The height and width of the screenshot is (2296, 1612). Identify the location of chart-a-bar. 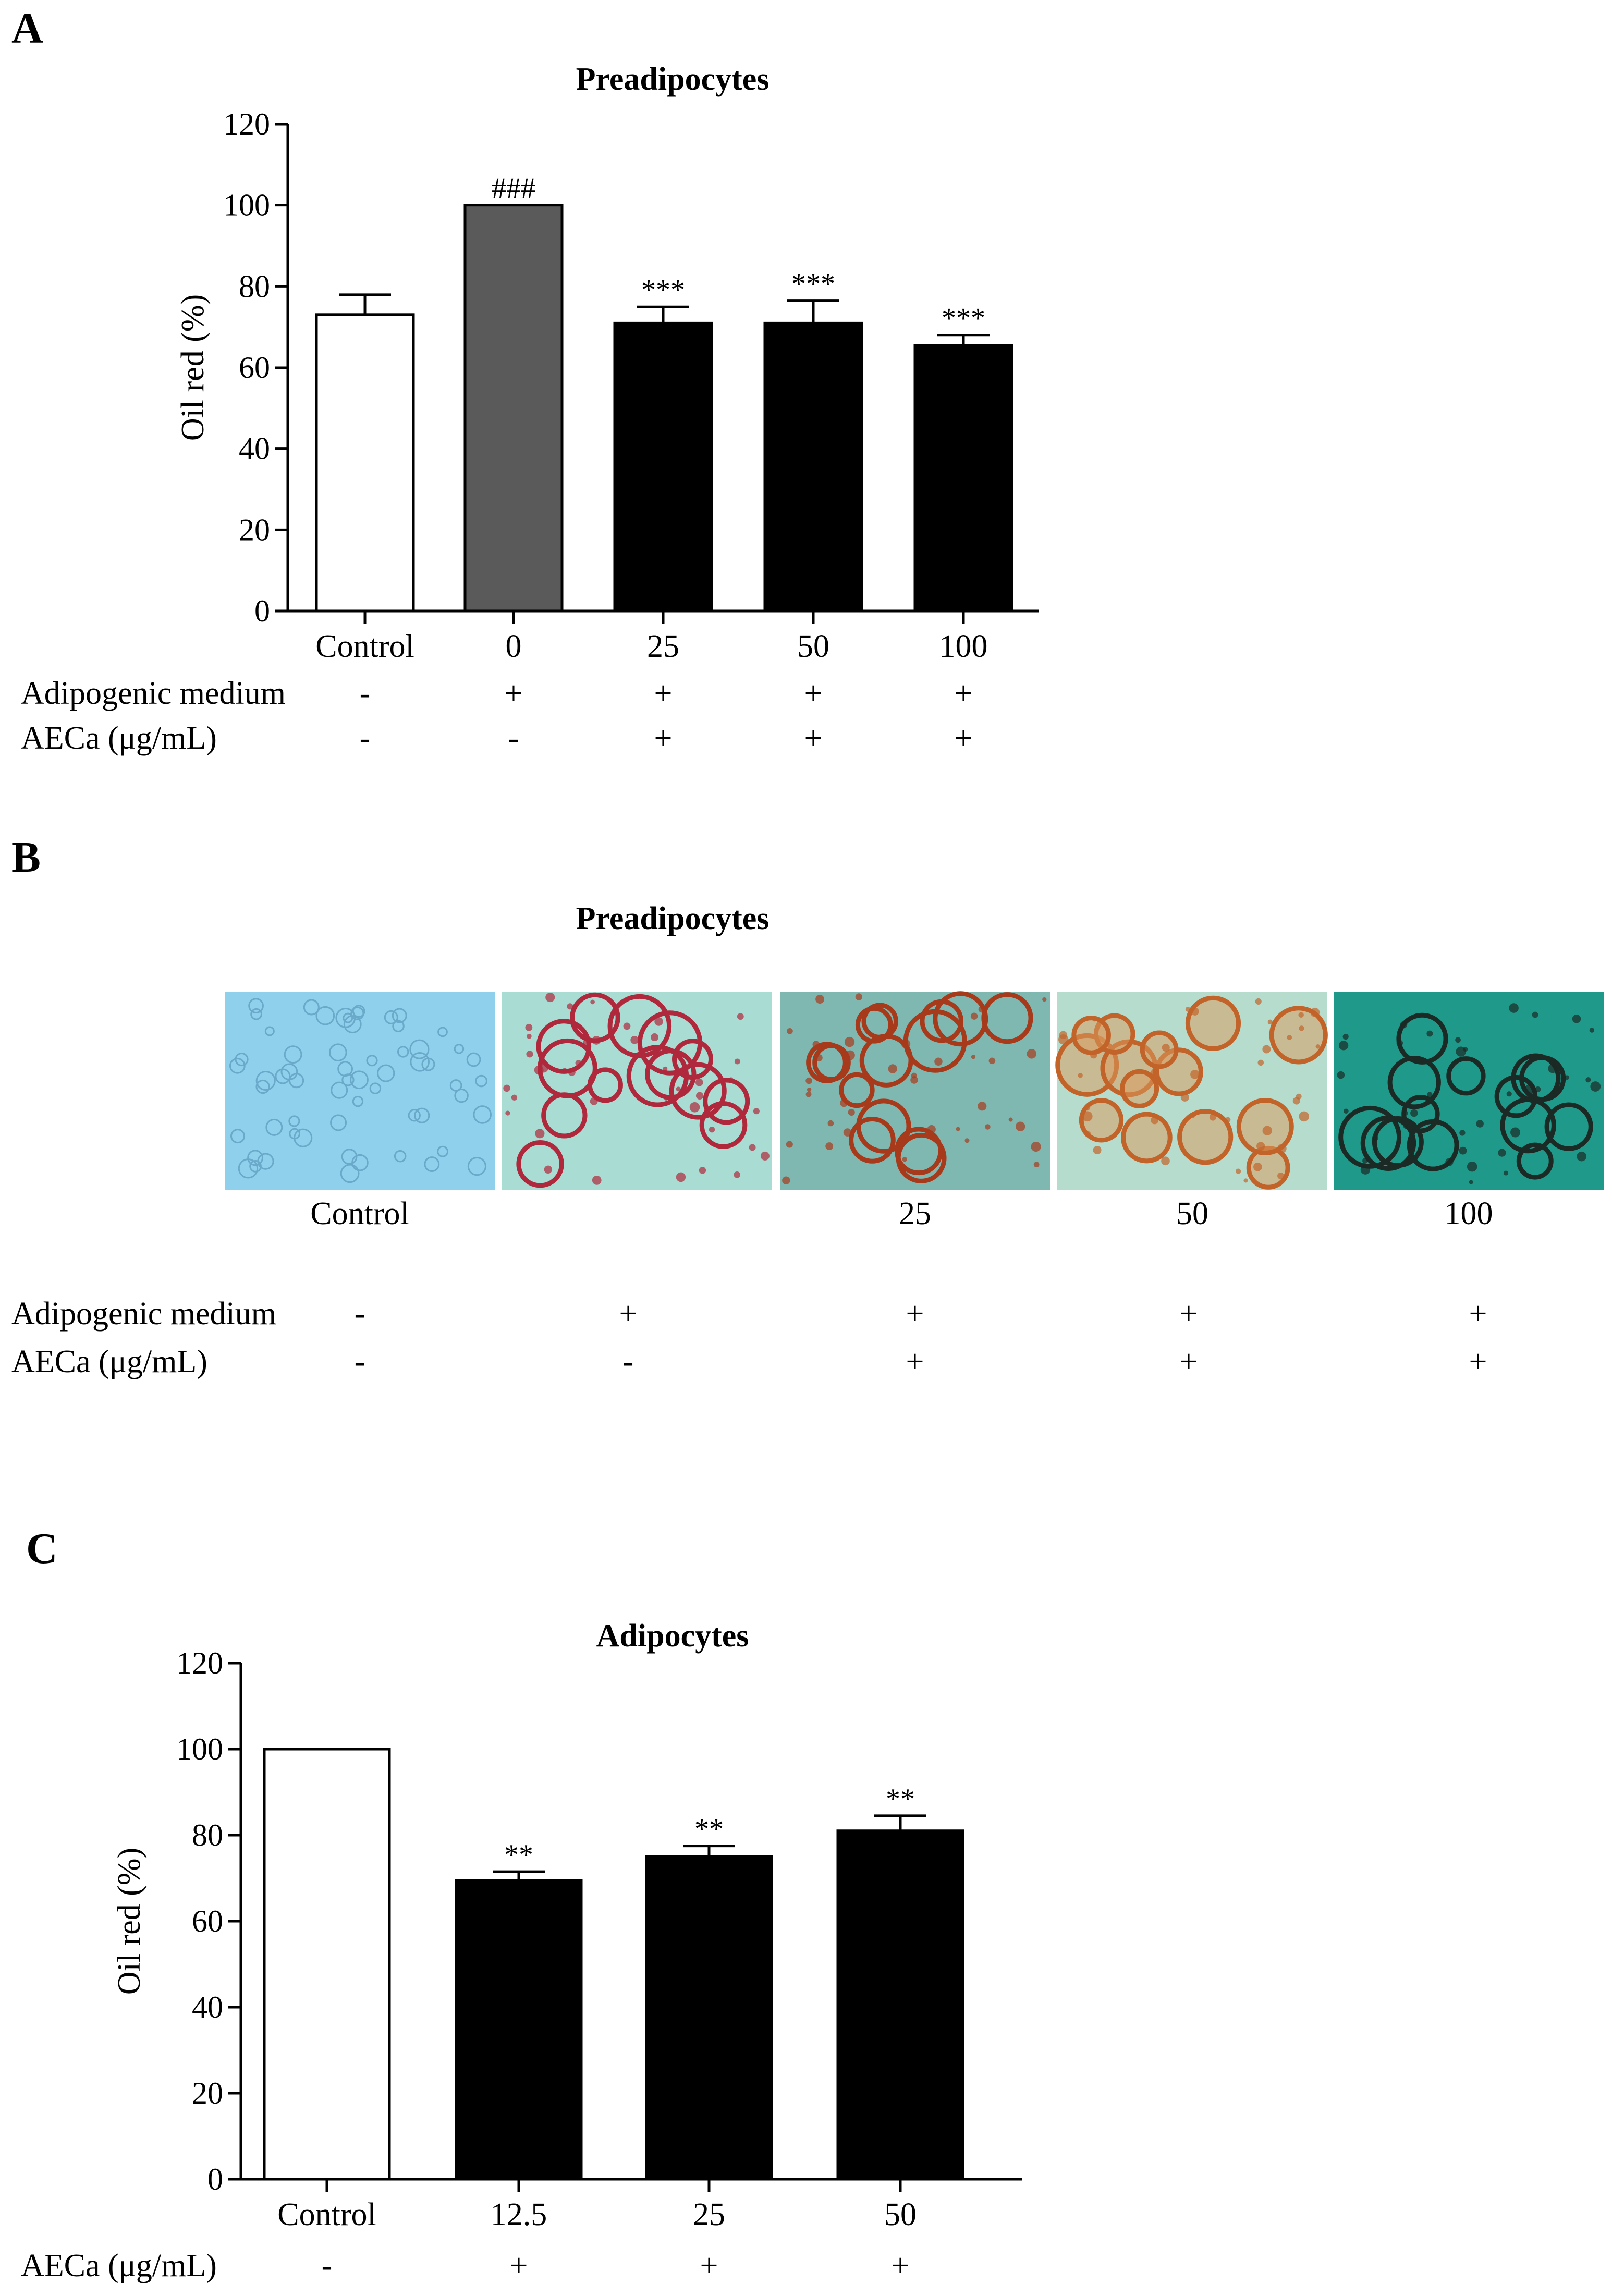
(813, 467).